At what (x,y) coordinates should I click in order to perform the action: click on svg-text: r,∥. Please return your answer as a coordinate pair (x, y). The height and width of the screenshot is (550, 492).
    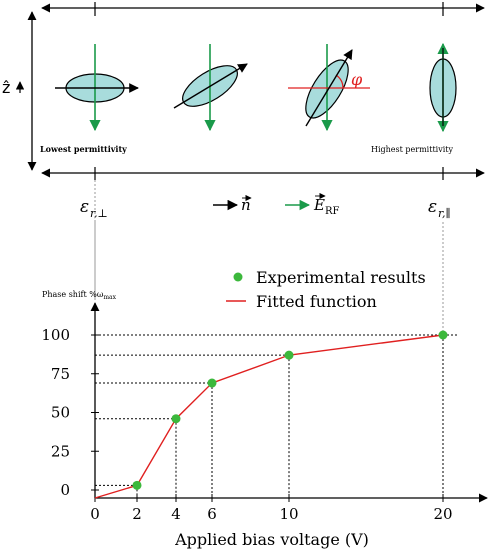
    Looking at the image, I should click on (444, 213).